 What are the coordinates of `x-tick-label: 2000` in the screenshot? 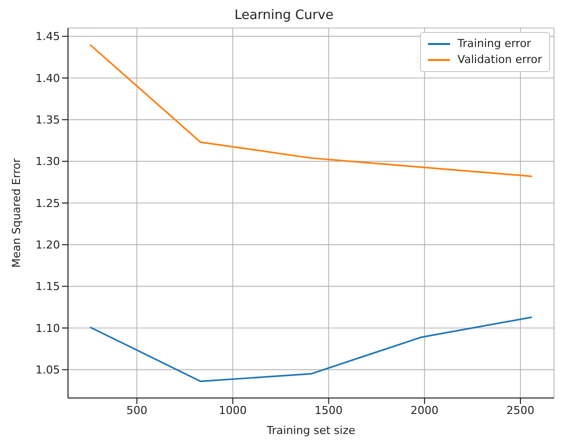 It's located at (424, 410).